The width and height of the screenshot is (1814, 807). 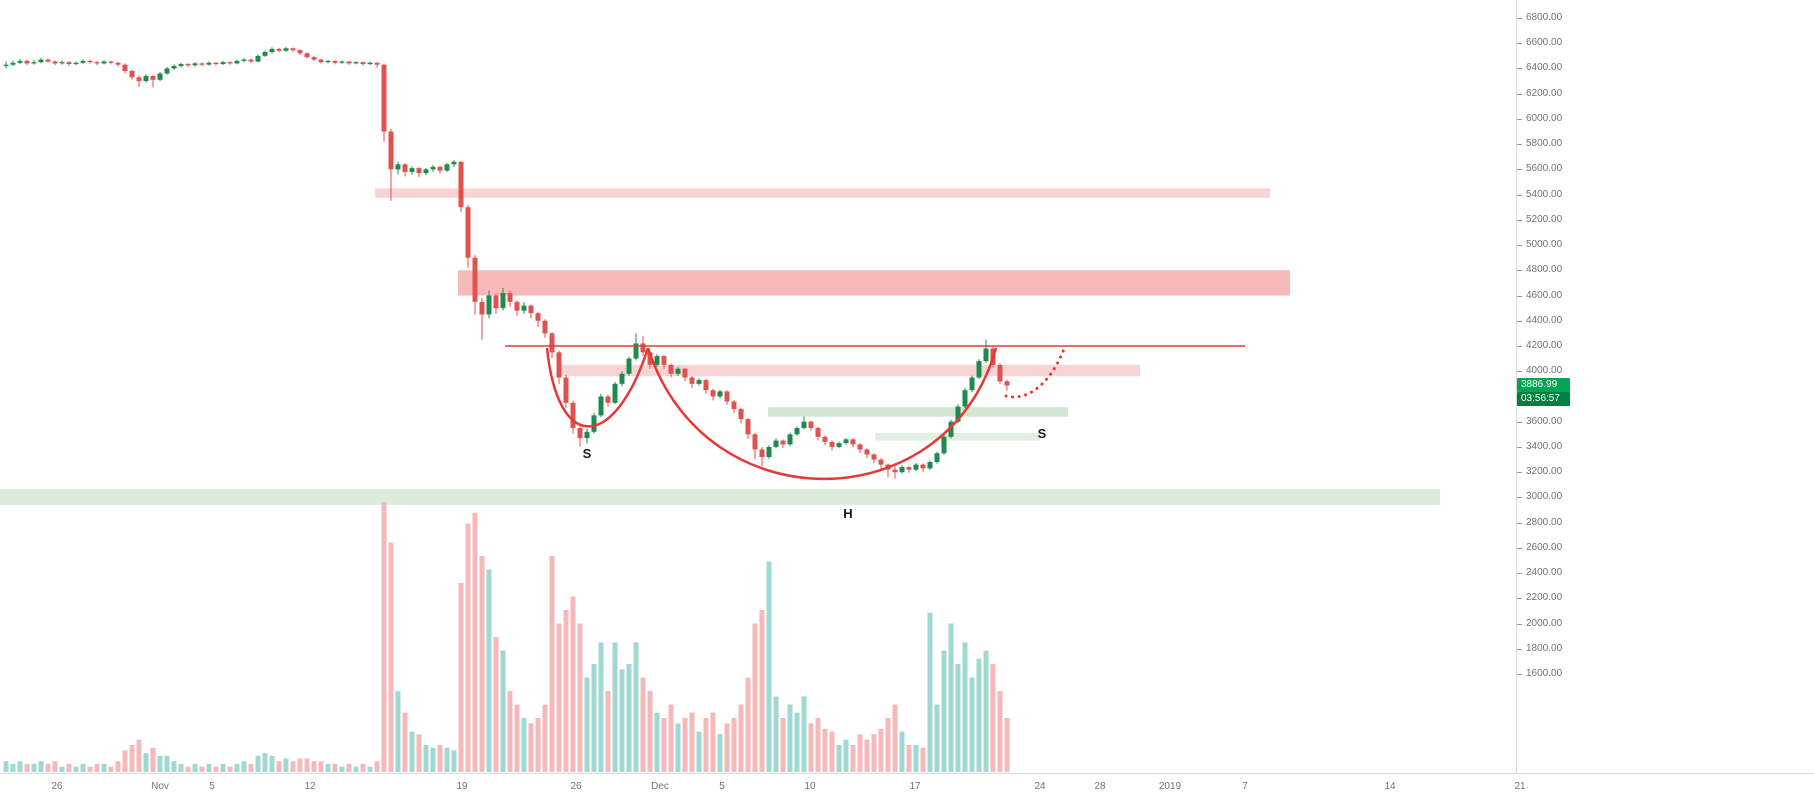 I want to click on price-tick-label: 6800.00, so click(x=1544, y=17).